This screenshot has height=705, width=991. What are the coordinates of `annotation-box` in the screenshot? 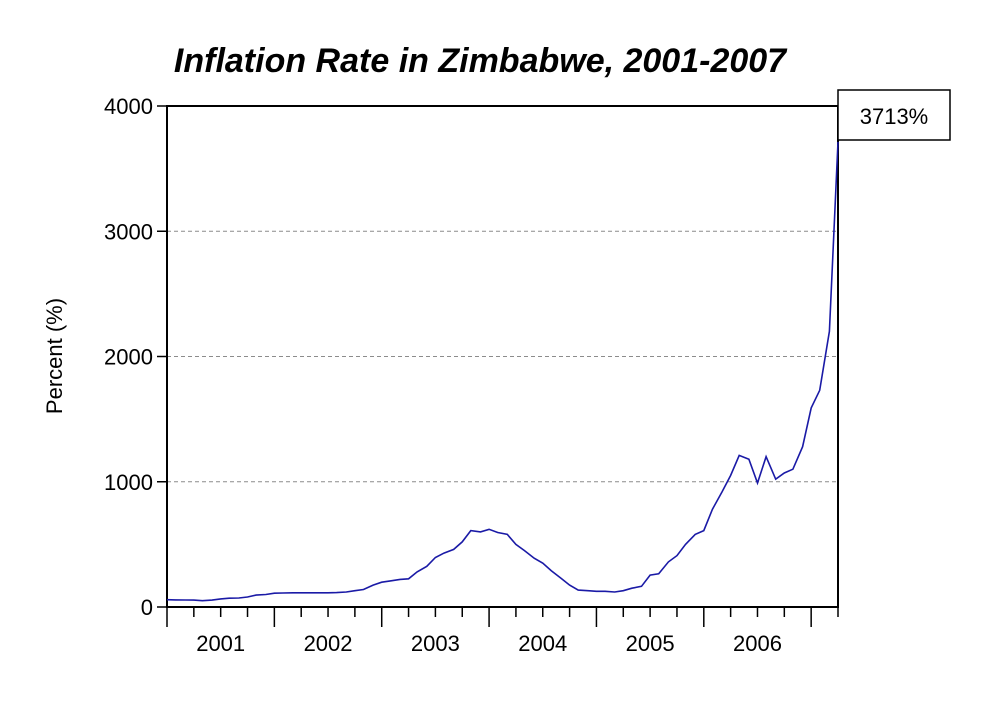 It's located at (894, 115).